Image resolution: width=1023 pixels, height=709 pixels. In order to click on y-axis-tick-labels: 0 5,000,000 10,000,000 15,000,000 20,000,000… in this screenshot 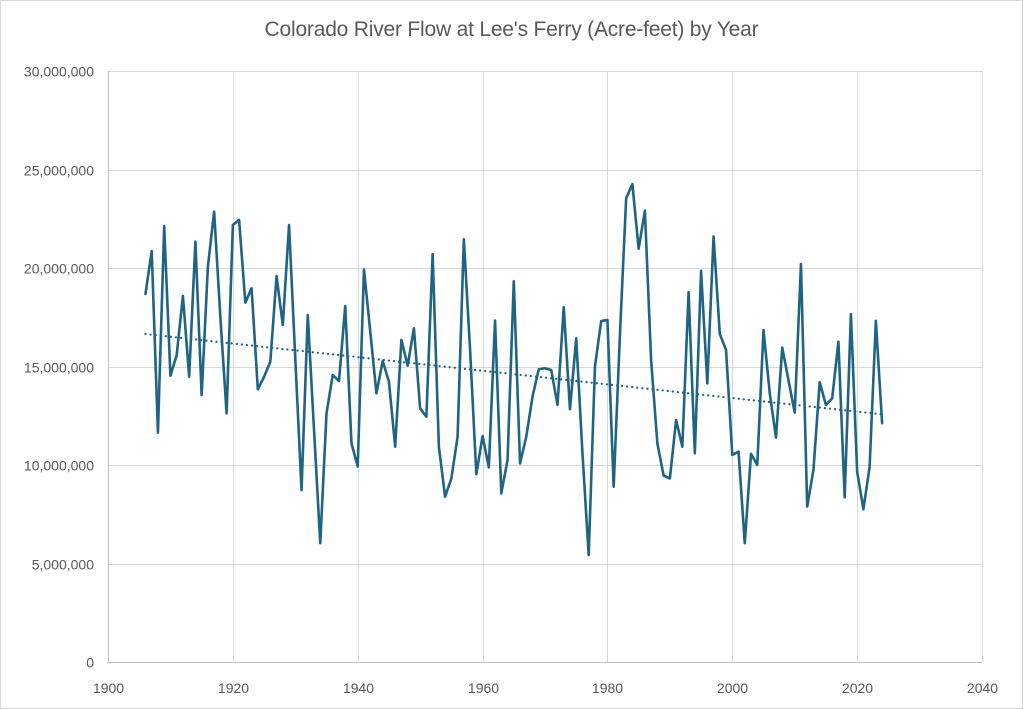, I will do `click(59, 367)`.